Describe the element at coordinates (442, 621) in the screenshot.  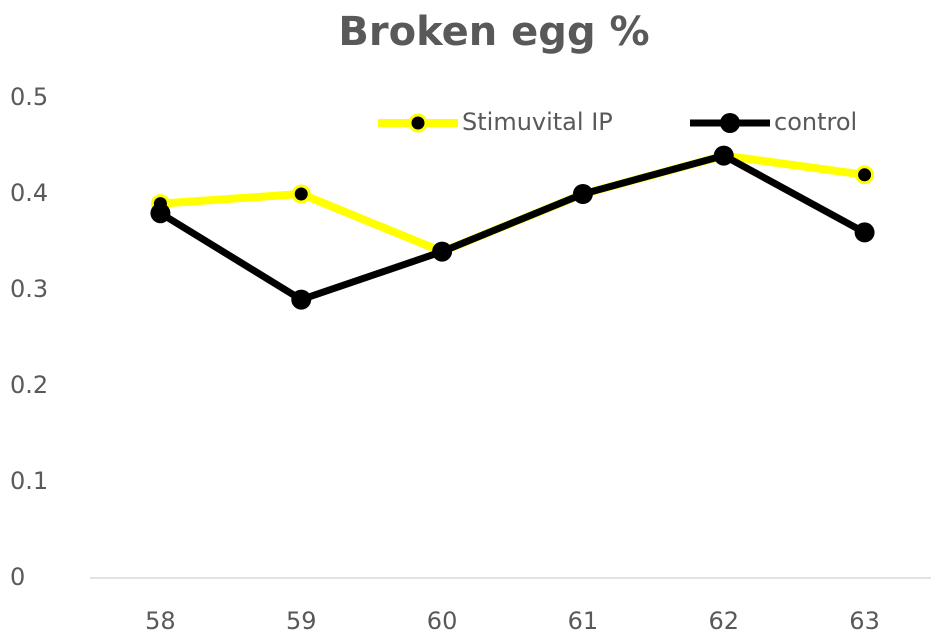
I see `x-tick-label: 60` at that location.